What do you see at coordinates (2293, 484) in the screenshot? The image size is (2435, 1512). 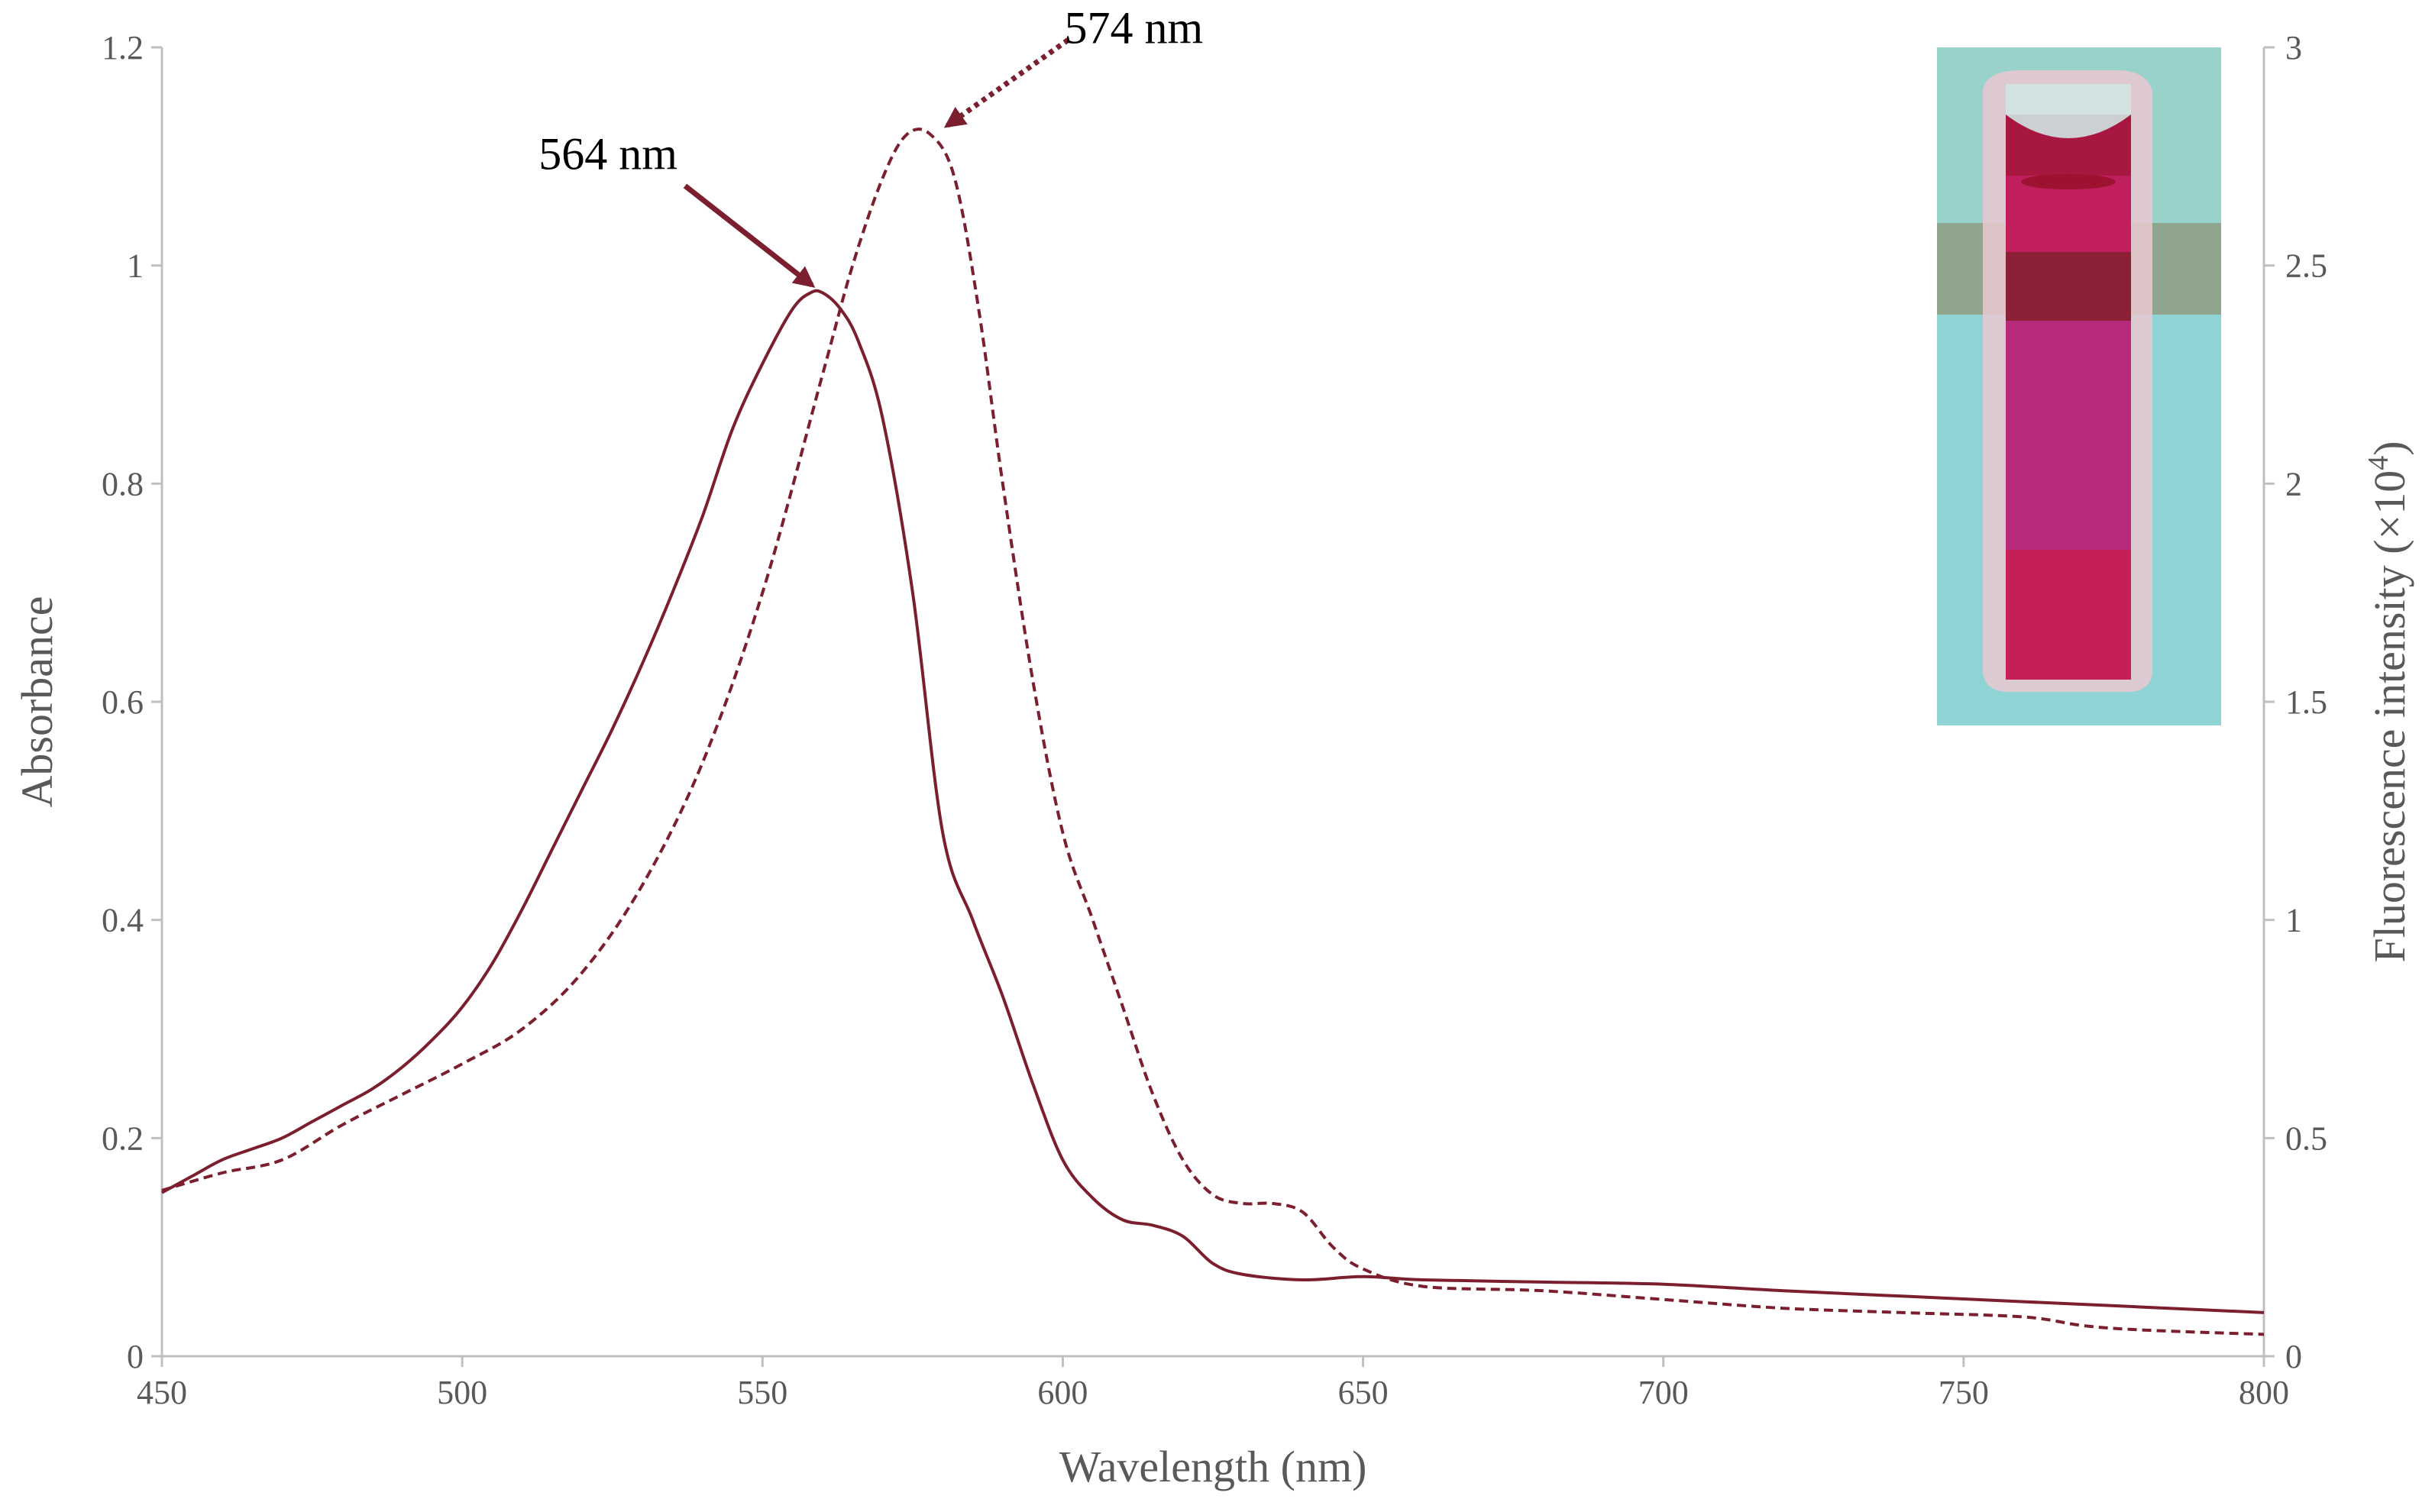 I see `y2-tick-label: 2` at bounding box center [2293, 484].